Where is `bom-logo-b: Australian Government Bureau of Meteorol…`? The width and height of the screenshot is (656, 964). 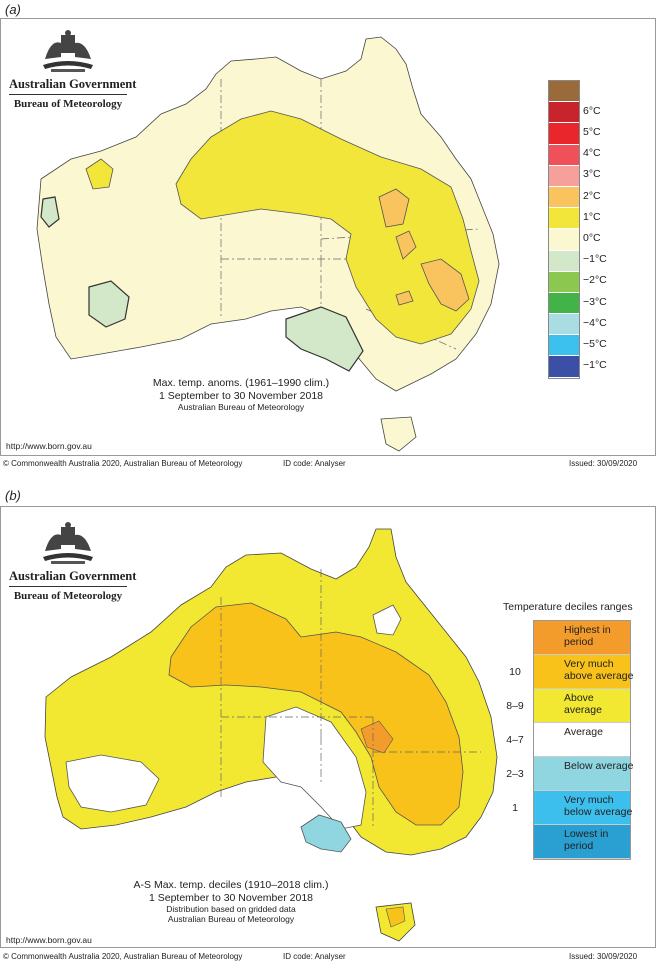
bom-logo-b: Australian Government Bureau of Meteorol… is located at coordinates (72, 561).